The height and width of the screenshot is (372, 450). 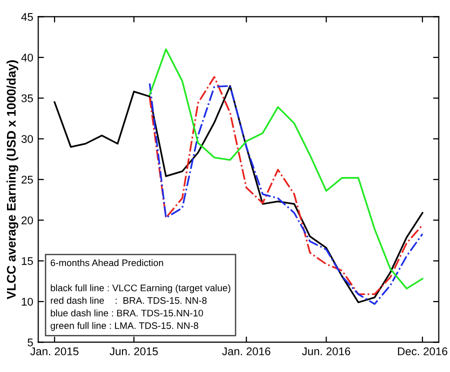 What do you see at coordinates (27, 17) in the screenshot?
I see `y-tick-label: 45` at bounding box center [27, 17].